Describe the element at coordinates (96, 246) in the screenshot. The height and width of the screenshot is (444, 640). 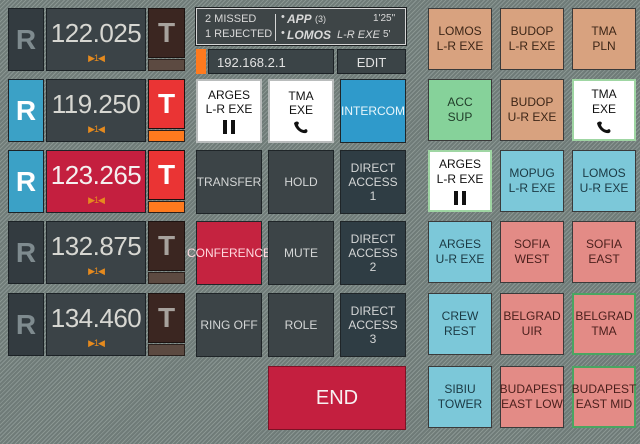
I see `frequency-value: 132.875` at that location.